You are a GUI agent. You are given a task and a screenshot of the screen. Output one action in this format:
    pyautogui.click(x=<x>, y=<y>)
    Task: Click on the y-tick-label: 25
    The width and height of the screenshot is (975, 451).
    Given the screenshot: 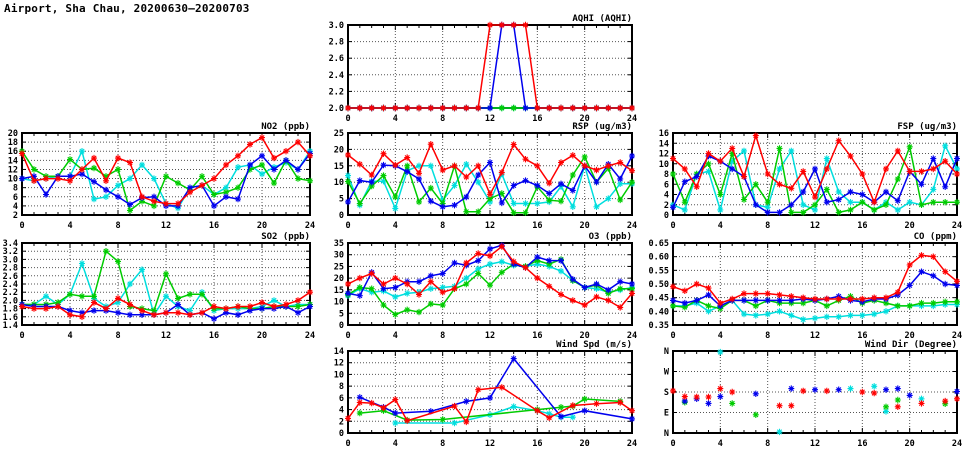 What is the action you would take?
    pyautogui.click(x=339, y=267)
    